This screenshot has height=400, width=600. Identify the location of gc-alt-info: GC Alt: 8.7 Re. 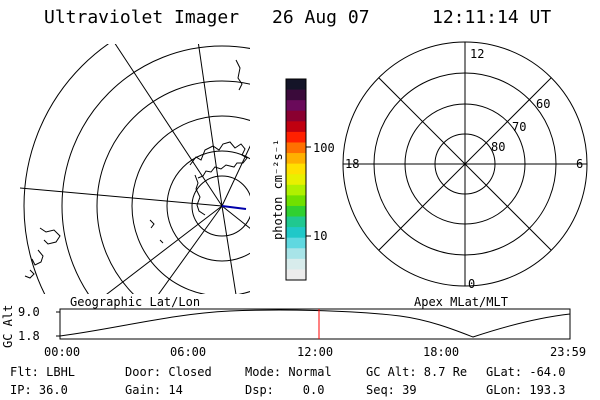
(417, 372).